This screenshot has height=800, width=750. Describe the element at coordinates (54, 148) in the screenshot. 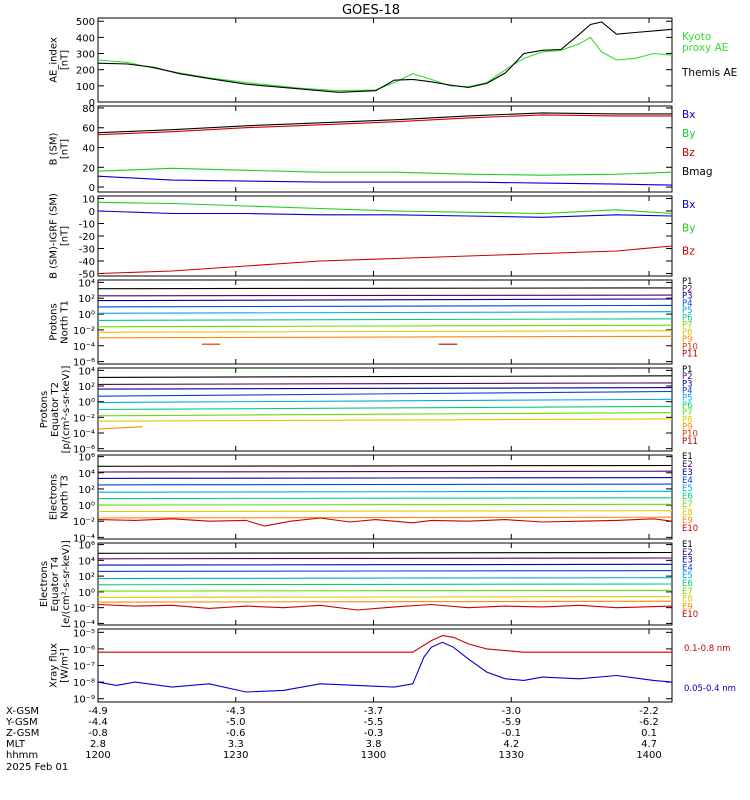

I see `y-axis-label: B (SM)` at that location.